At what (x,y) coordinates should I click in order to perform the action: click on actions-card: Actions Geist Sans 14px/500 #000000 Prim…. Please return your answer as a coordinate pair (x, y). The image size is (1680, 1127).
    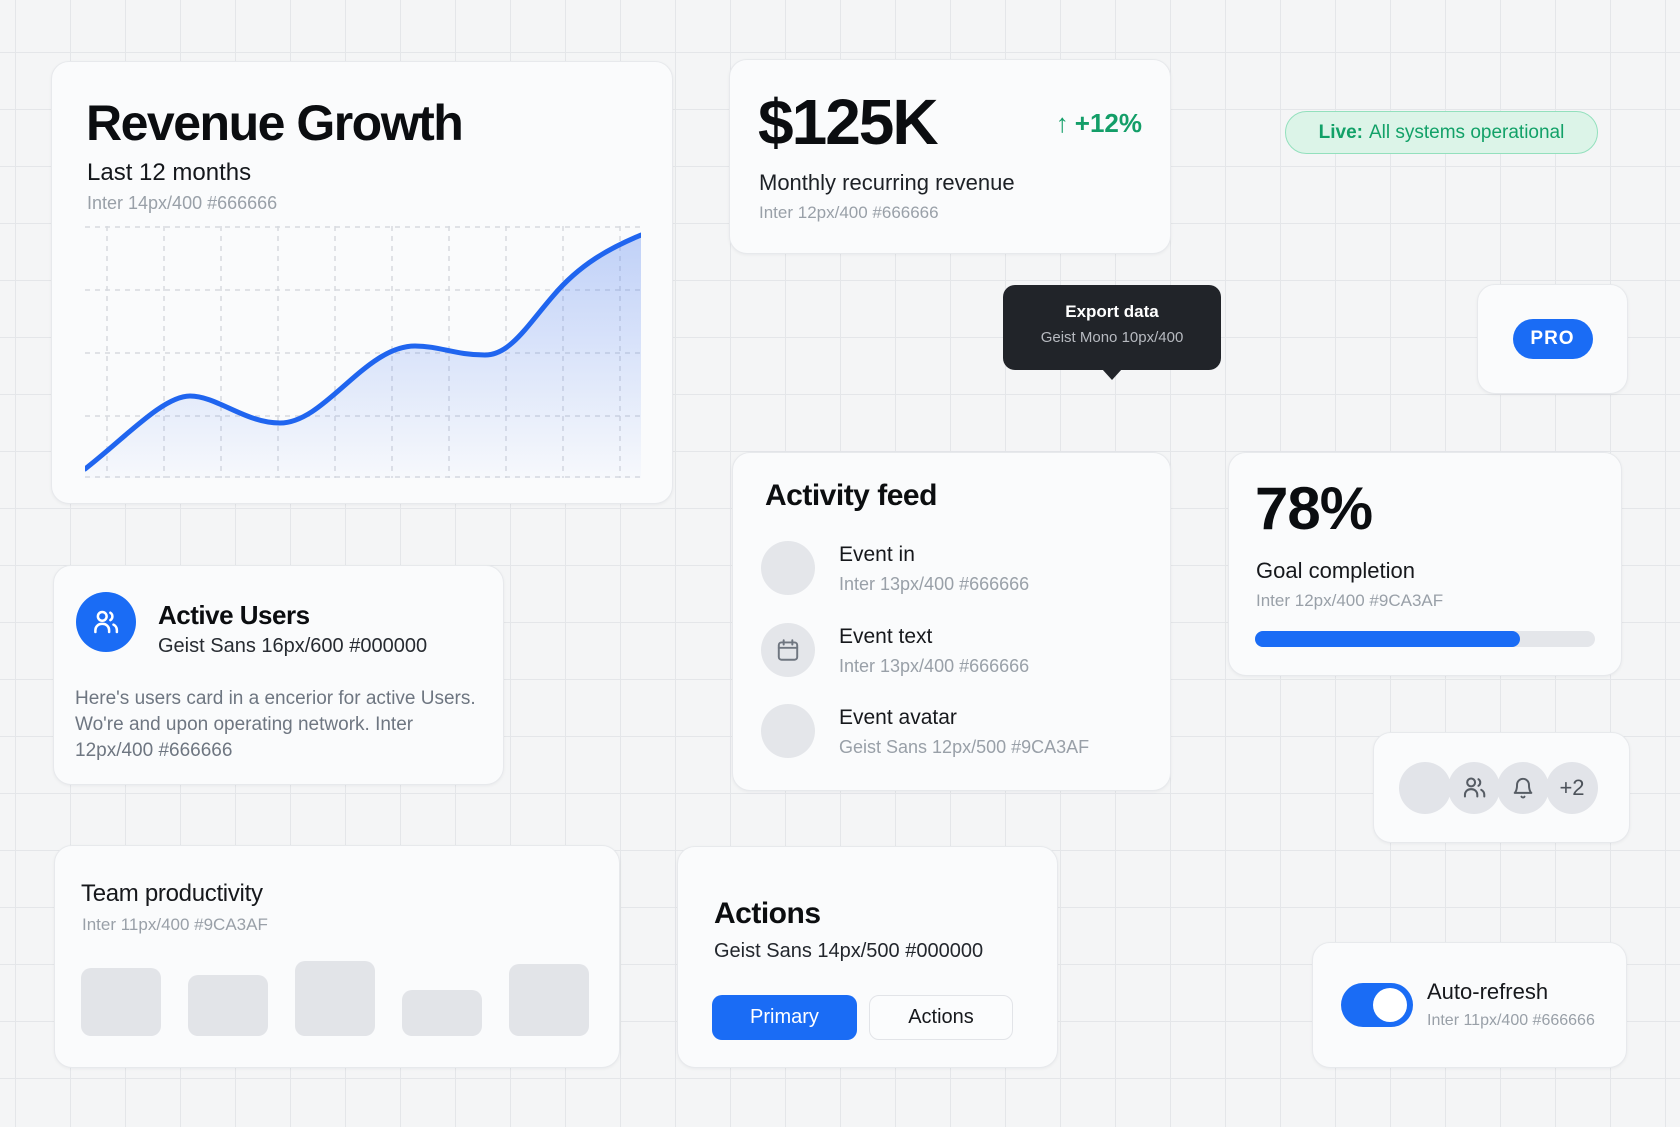
    Looking at the image, I should click on (867, 957).